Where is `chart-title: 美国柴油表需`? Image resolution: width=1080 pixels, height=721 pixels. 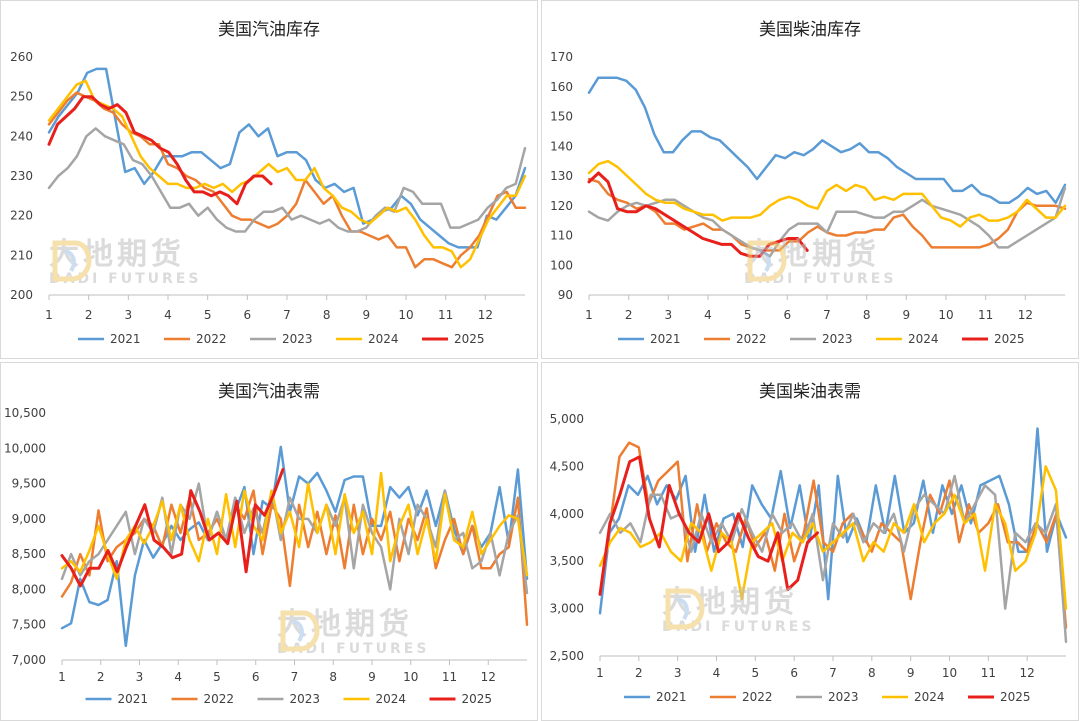
chart-title: 美国柴油表需 is located at coordinates (810, 392).